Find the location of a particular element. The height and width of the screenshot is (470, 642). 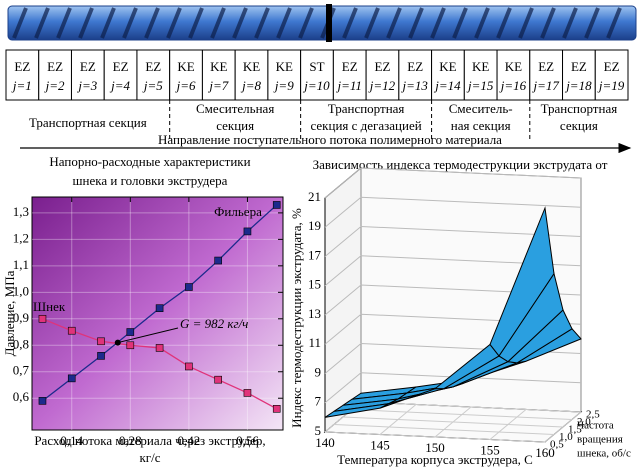

section-label: Смеситель- is located at coordinates (481, 108).